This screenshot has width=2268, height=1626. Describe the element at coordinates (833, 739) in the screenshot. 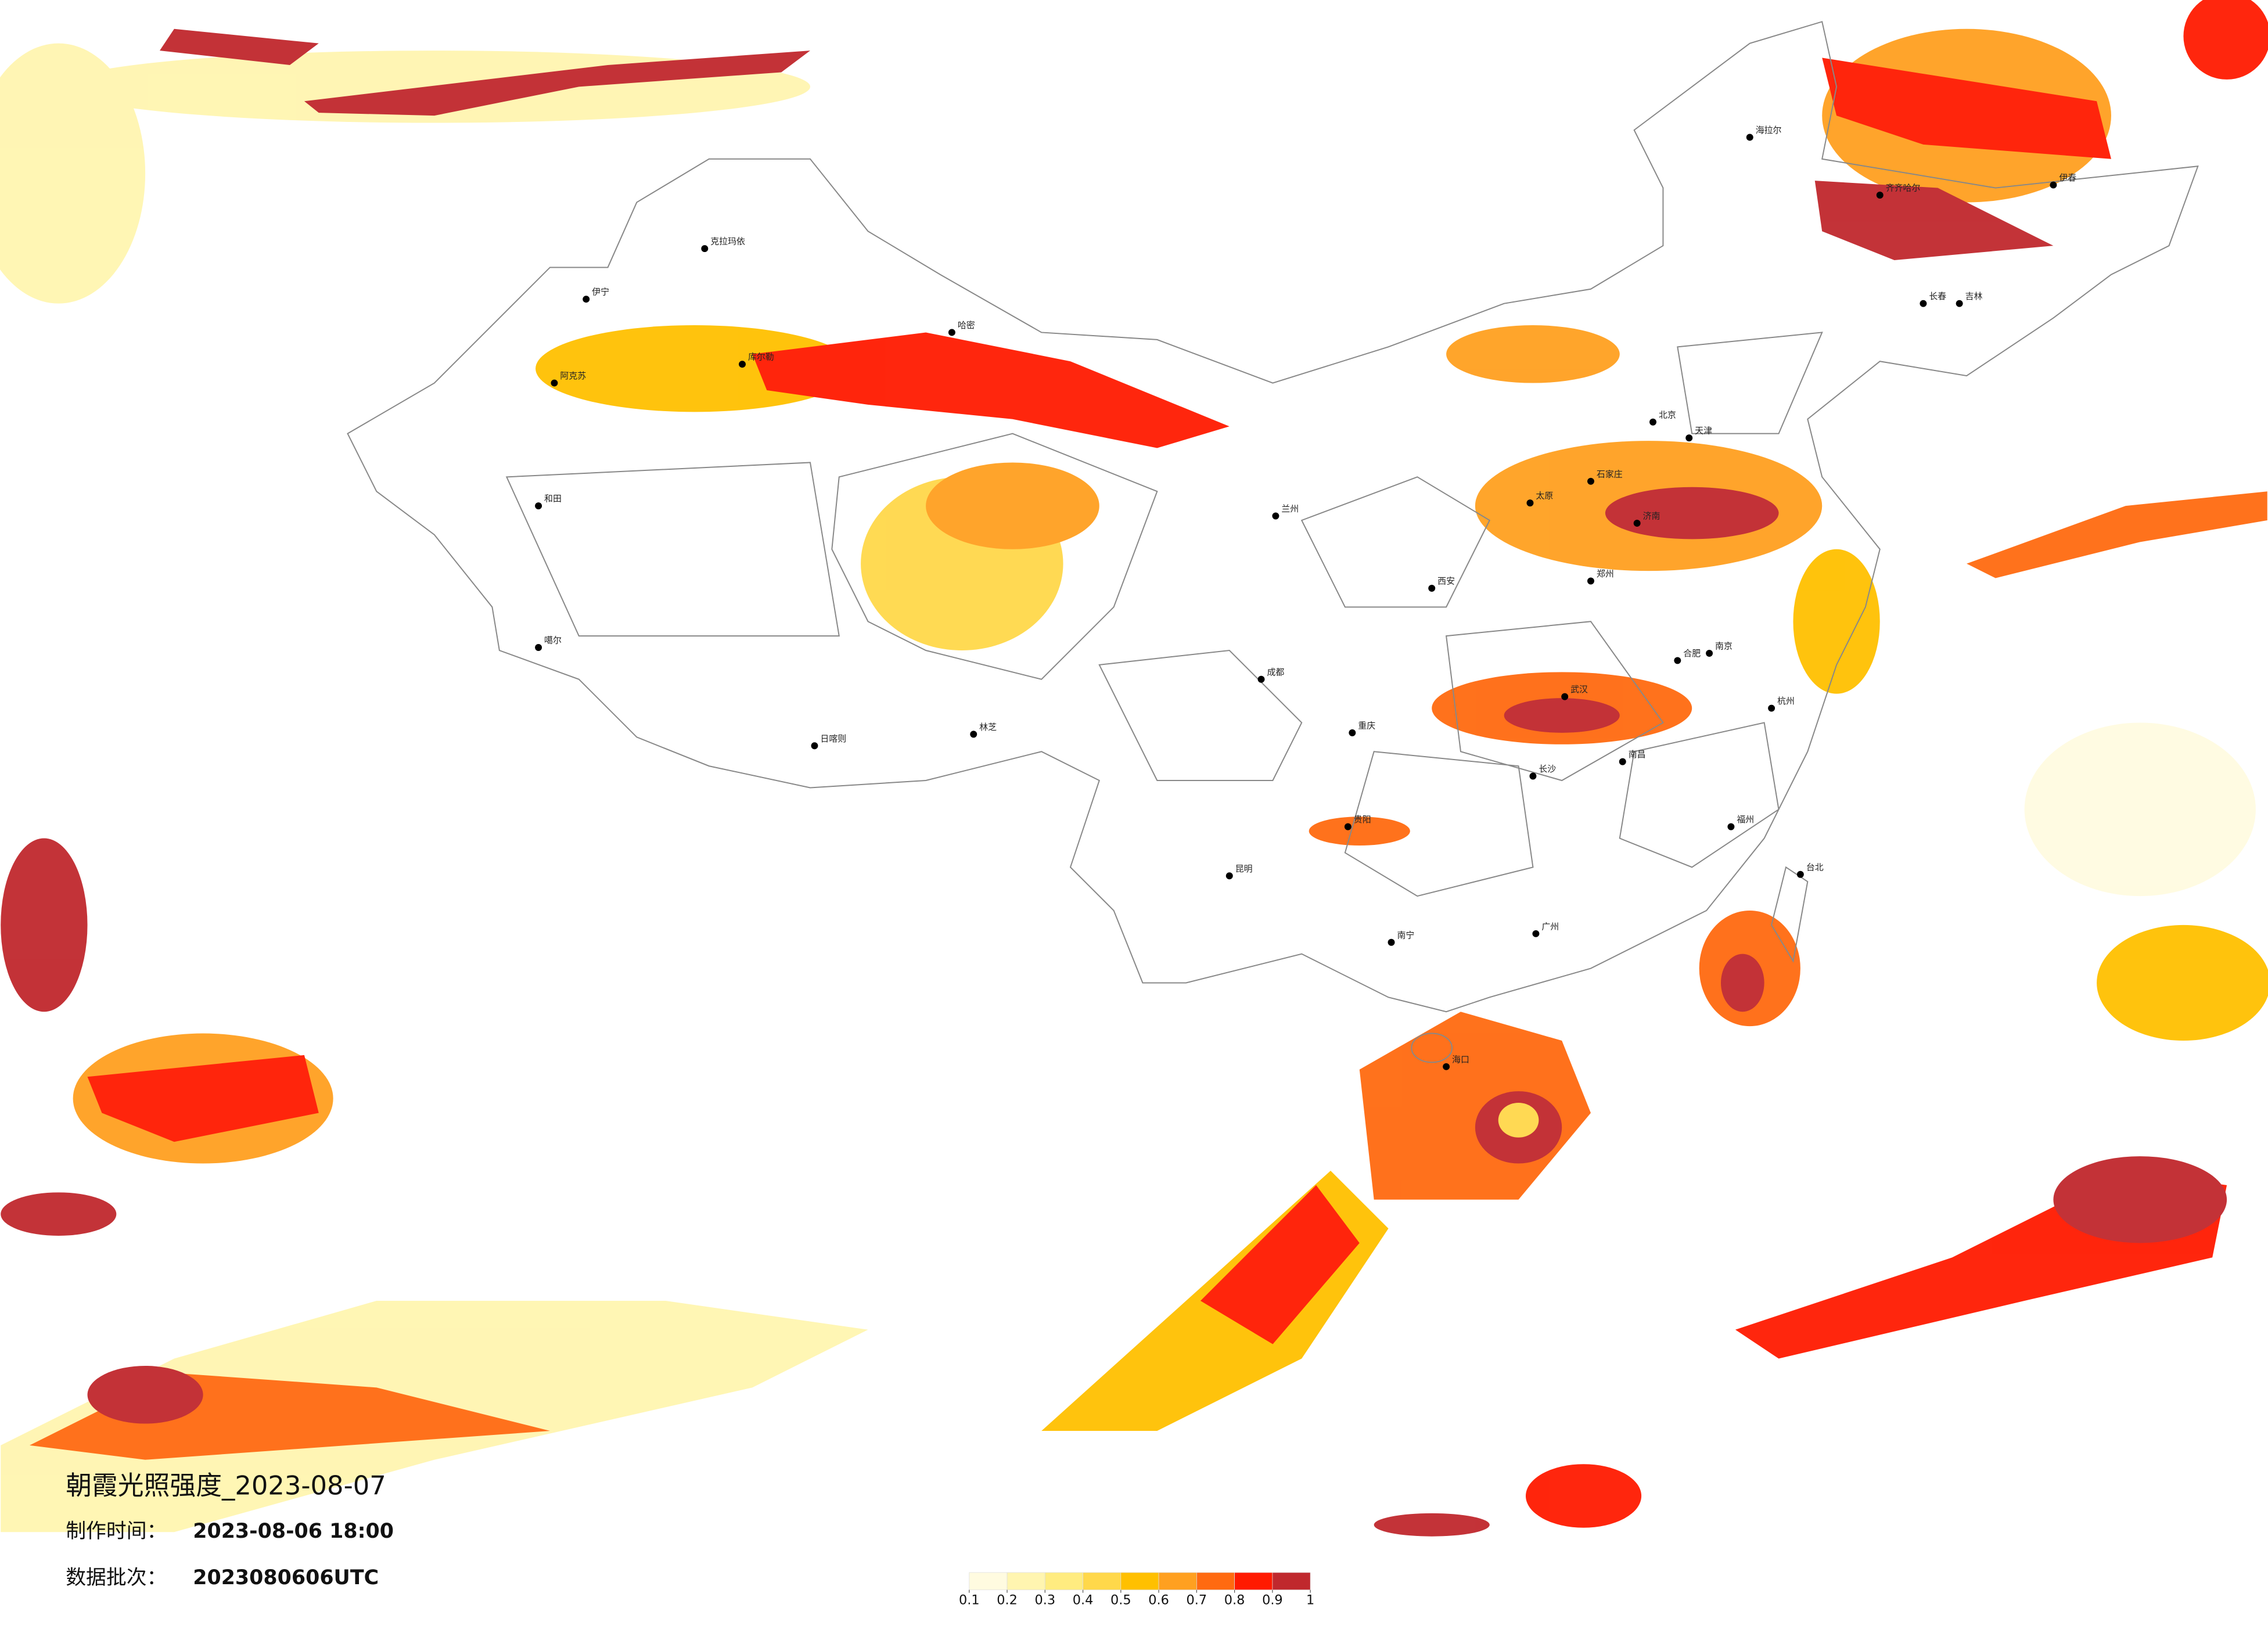

I see `city-label: 日喀则` at that location.